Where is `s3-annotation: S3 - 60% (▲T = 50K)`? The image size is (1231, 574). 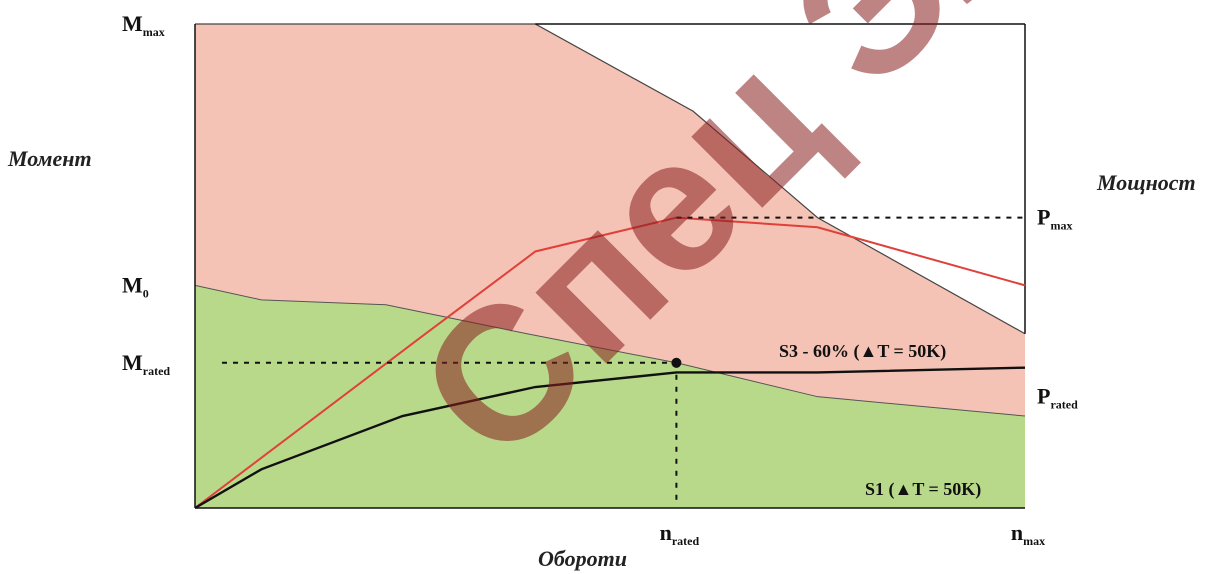 s3-annotation: S3 - 60% (▲T = 50K) is located at coordinates (862, 351).